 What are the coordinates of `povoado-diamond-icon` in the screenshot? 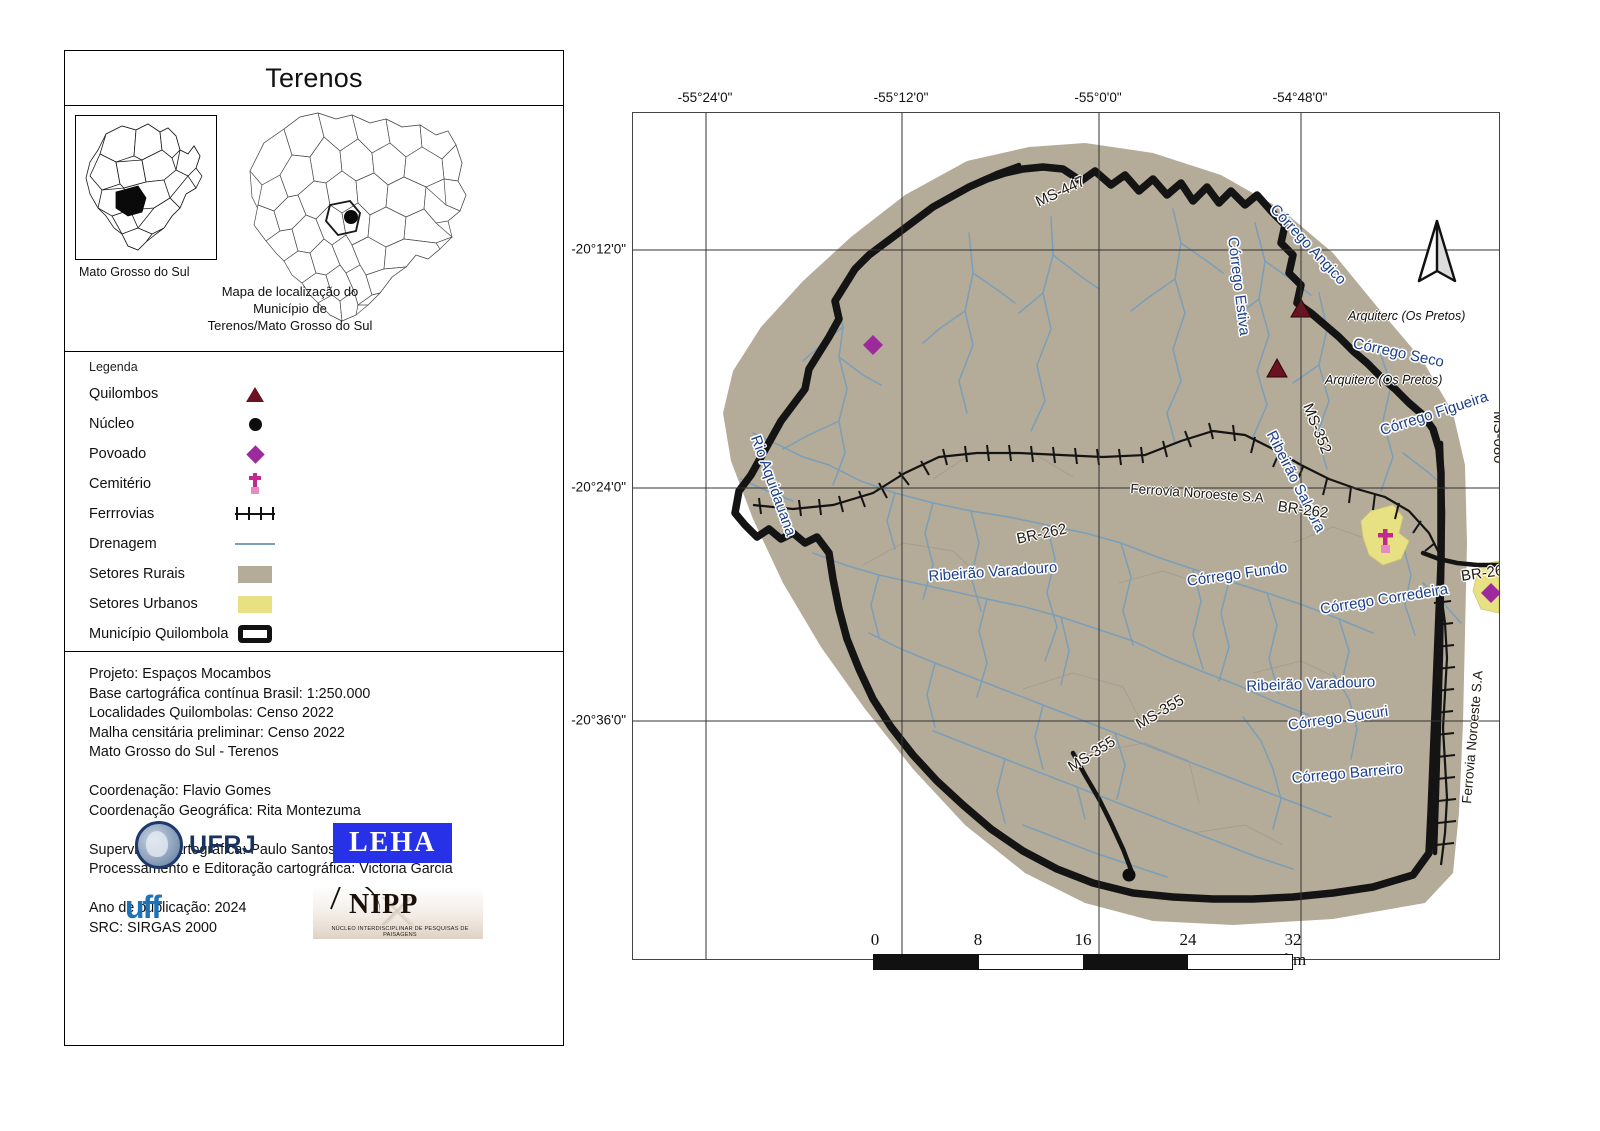 It's located at (255, 454).